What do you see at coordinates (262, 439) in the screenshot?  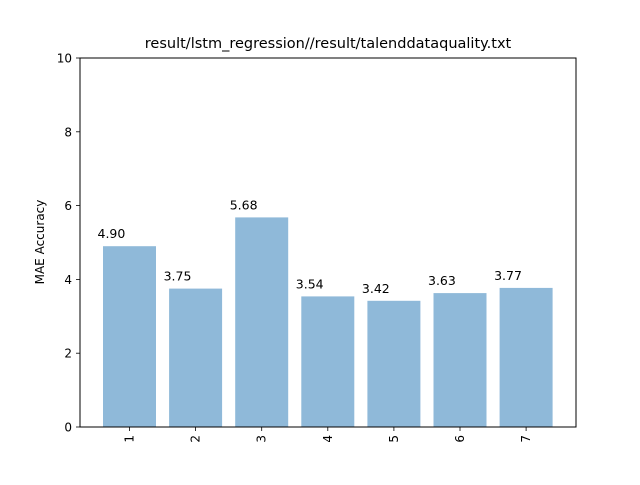 I see `x-tick-label-3: 3` at bounding box center [262, 439].